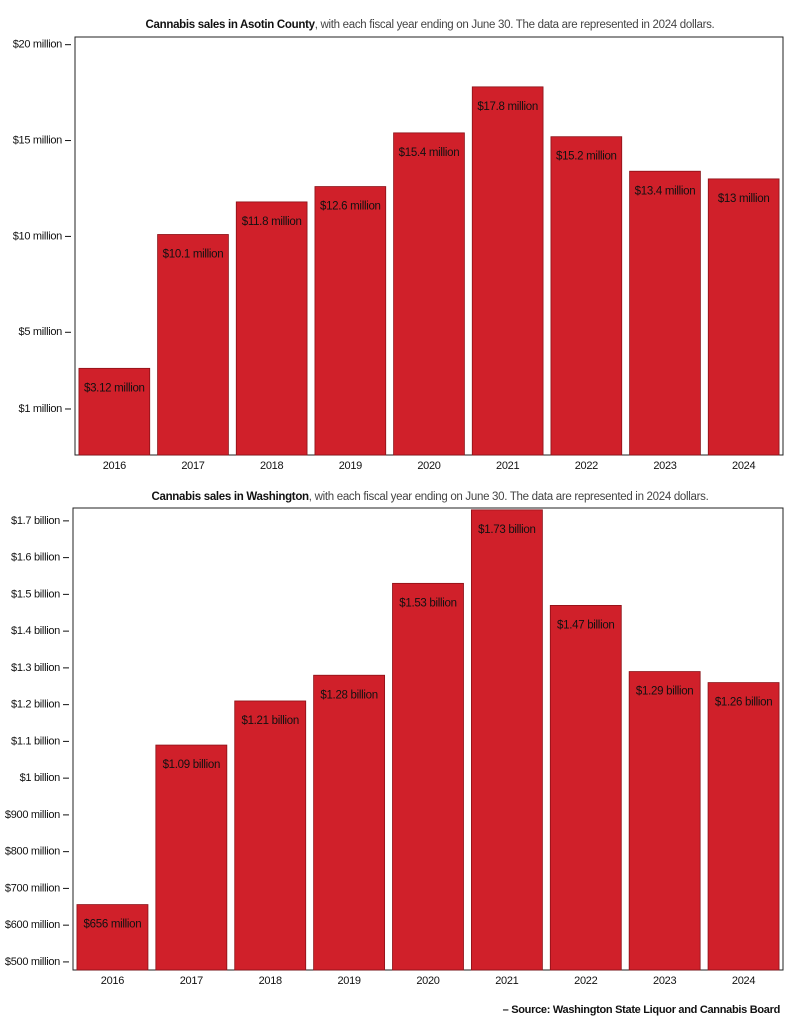  What do you see at coordinates (32, 888) in the screenshot?
I see `y-tick-label: $700 million` at bounding box center [32, 888].